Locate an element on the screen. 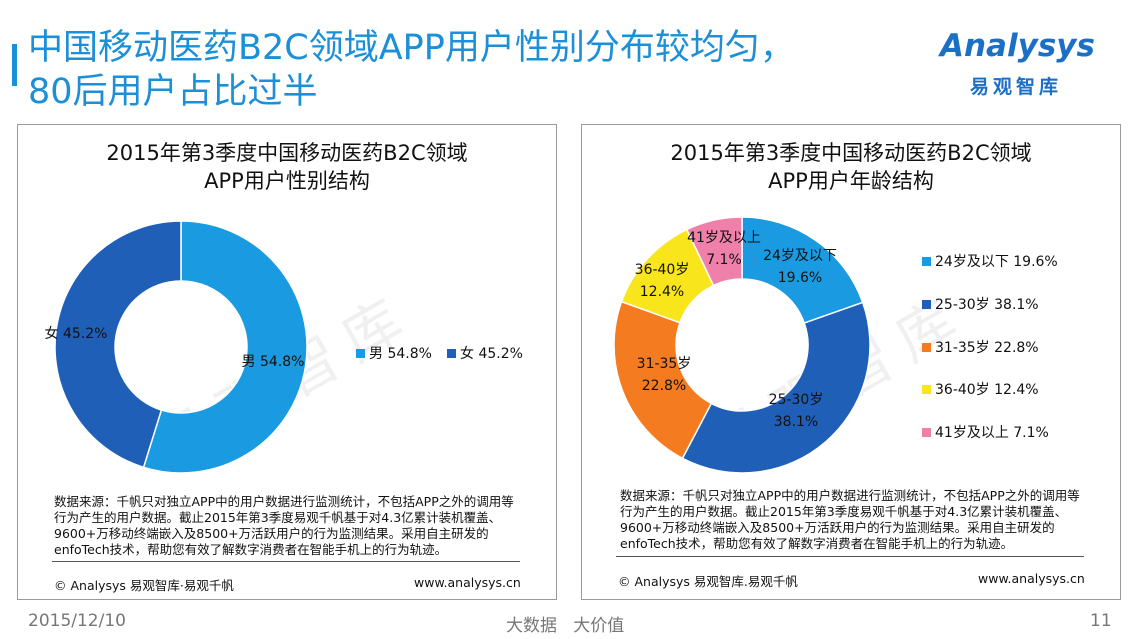  legend-item-1-0: 24岁及以下 19.6% is located at coordinates (990, 261).